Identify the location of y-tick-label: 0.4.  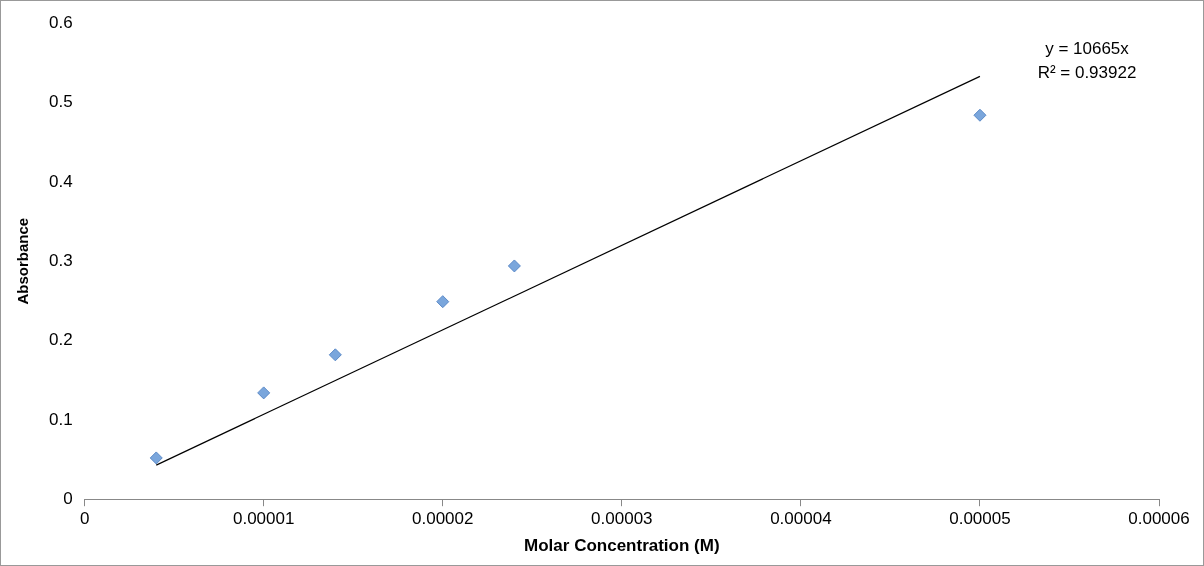
(60, 181).